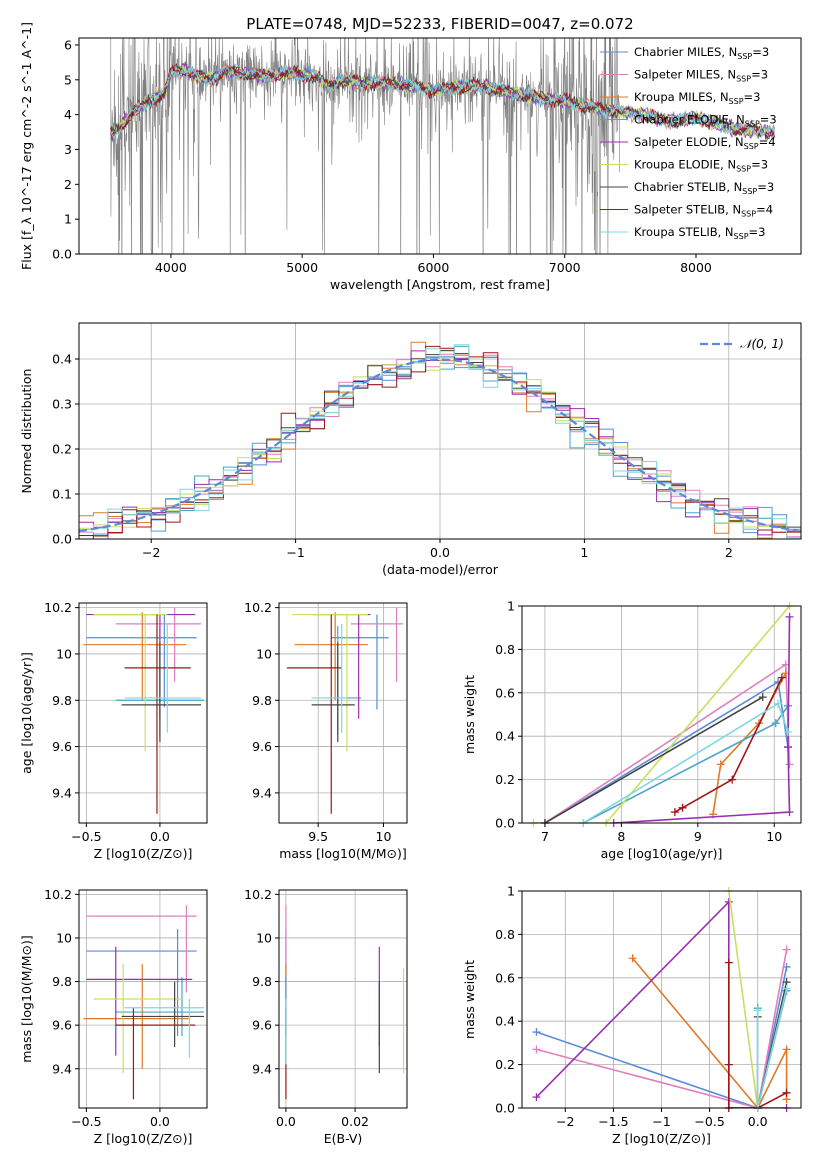 The height and width of the screenshot is (1174, 819). I want to click on x-tick-label: 9.5, so click(318, 836).